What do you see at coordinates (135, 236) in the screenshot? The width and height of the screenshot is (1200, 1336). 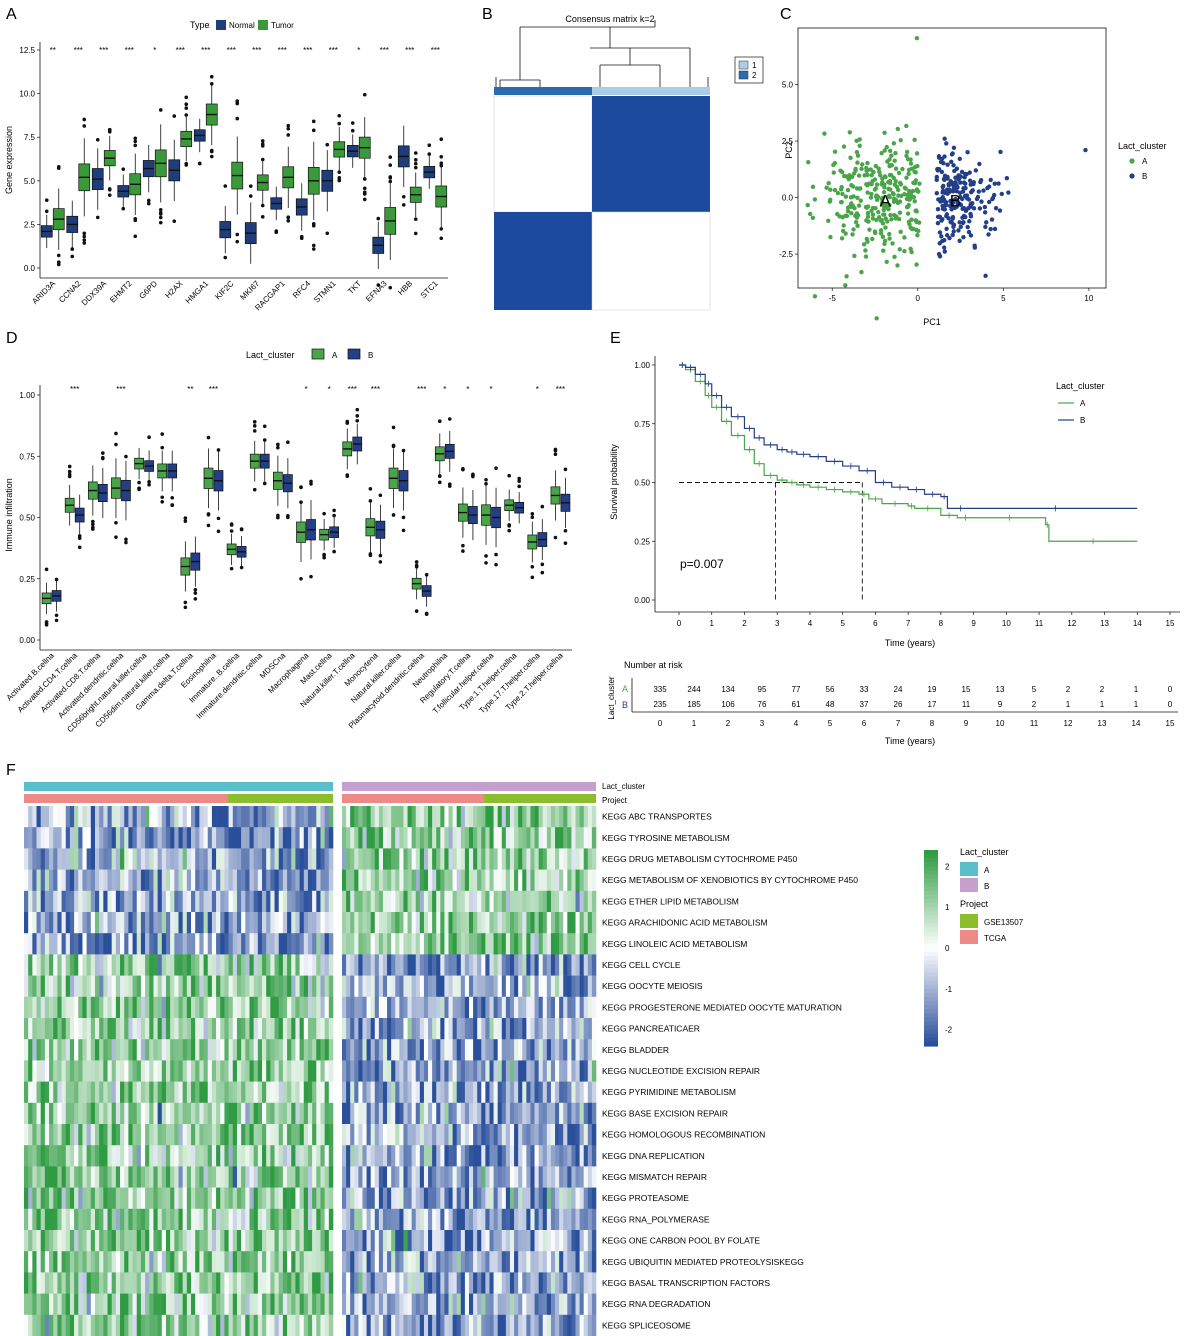 I see `tumor-box-EHMT2-outlier` at bounding box center [135, 236].